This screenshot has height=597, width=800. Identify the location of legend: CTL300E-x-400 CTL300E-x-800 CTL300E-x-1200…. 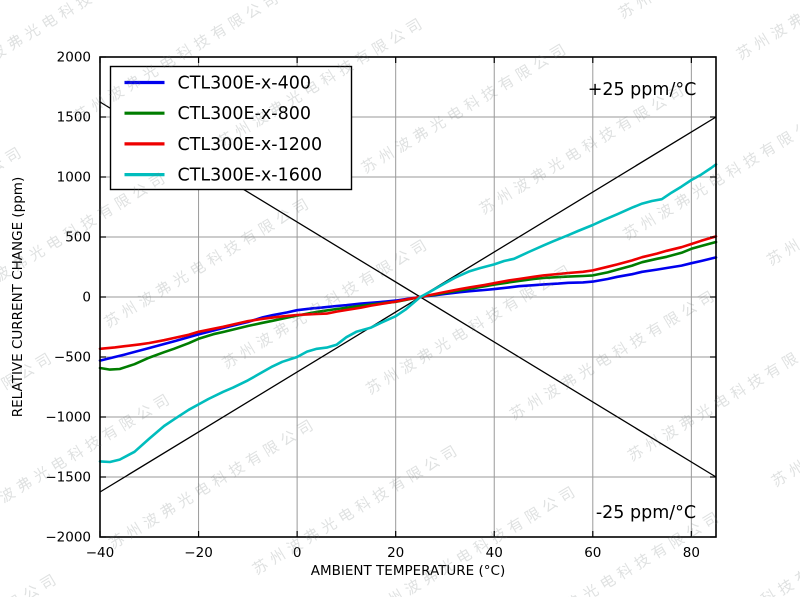
(231, 128).